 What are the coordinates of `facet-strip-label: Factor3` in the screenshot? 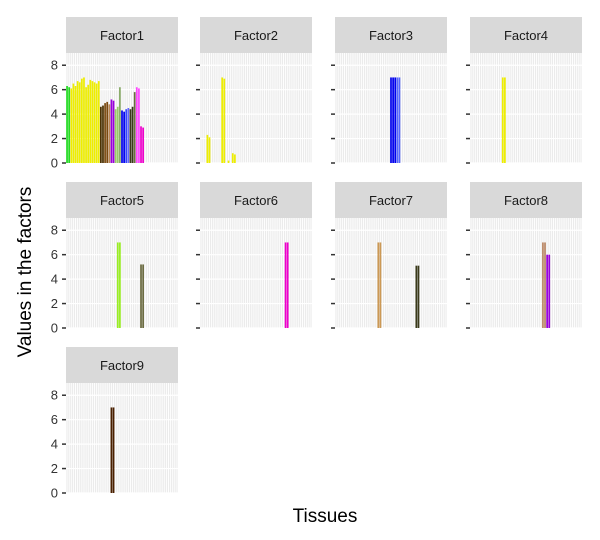 It's located at (391, 35).